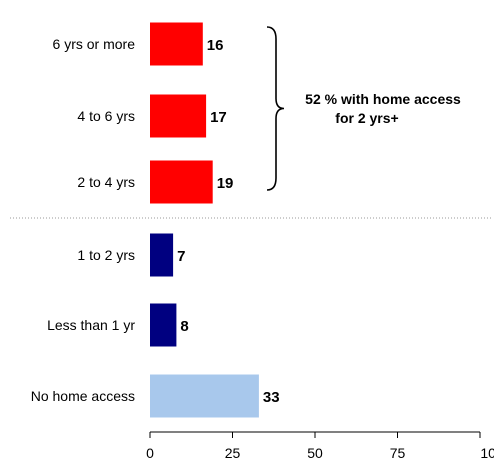 This screenshot has height=466, width=494. What do you see at coordinates (106, 182) in the screenshot?
I see `category-label: 2 to 4 yrs` at bounding box center [106, 182].